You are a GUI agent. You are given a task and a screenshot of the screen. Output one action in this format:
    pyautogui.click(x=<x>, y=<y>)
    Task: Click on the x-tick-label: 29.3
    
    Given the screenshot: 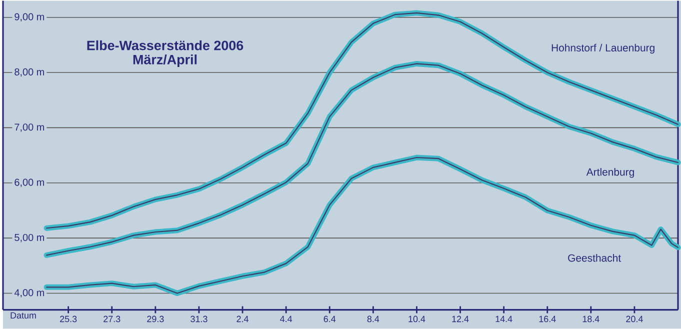 What is the action you would take?
    pyautogui.click(x=155, y=319)
    